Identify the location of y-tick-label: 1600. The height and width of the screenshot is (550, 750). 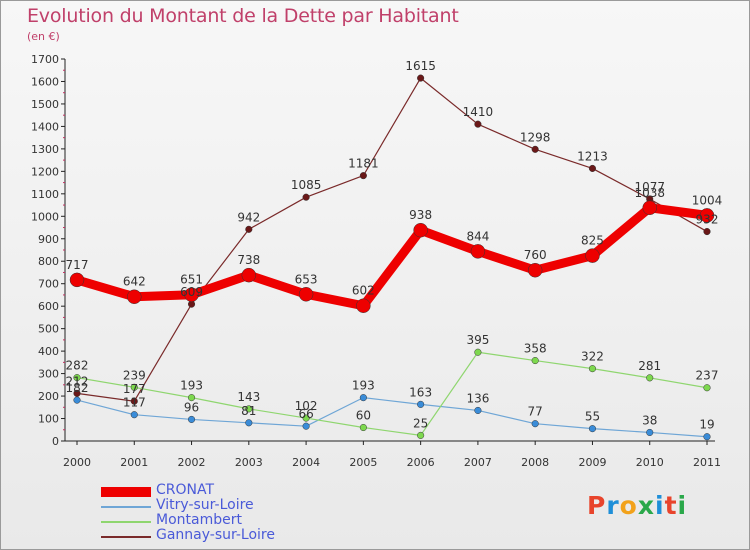
(45, 81).